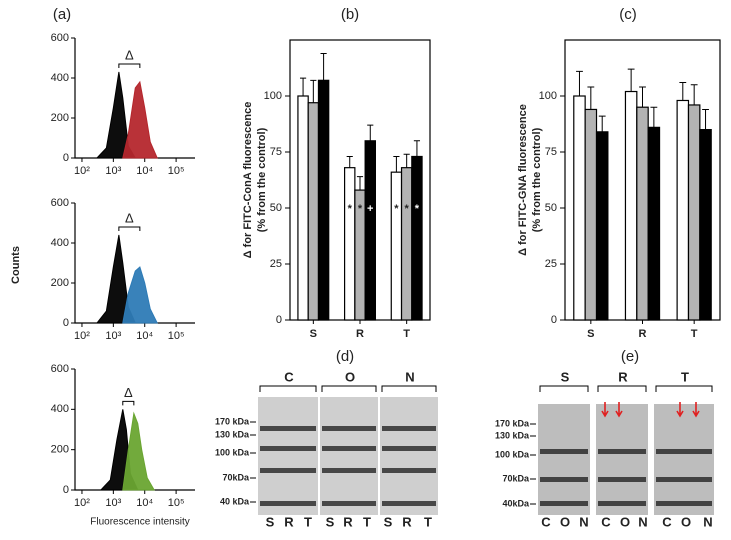 The image size is (731, 540). I want to click on lane-label: T, so click(367, 521).